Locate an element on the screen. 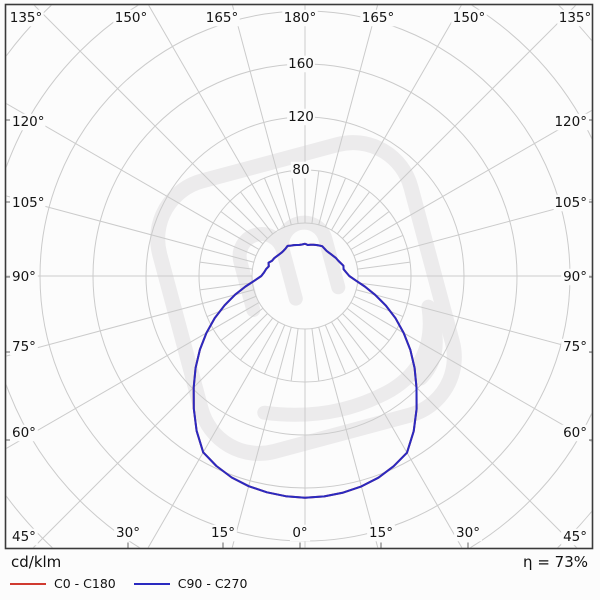  angle-label-left: 60° is located at coordinates (24, 433).